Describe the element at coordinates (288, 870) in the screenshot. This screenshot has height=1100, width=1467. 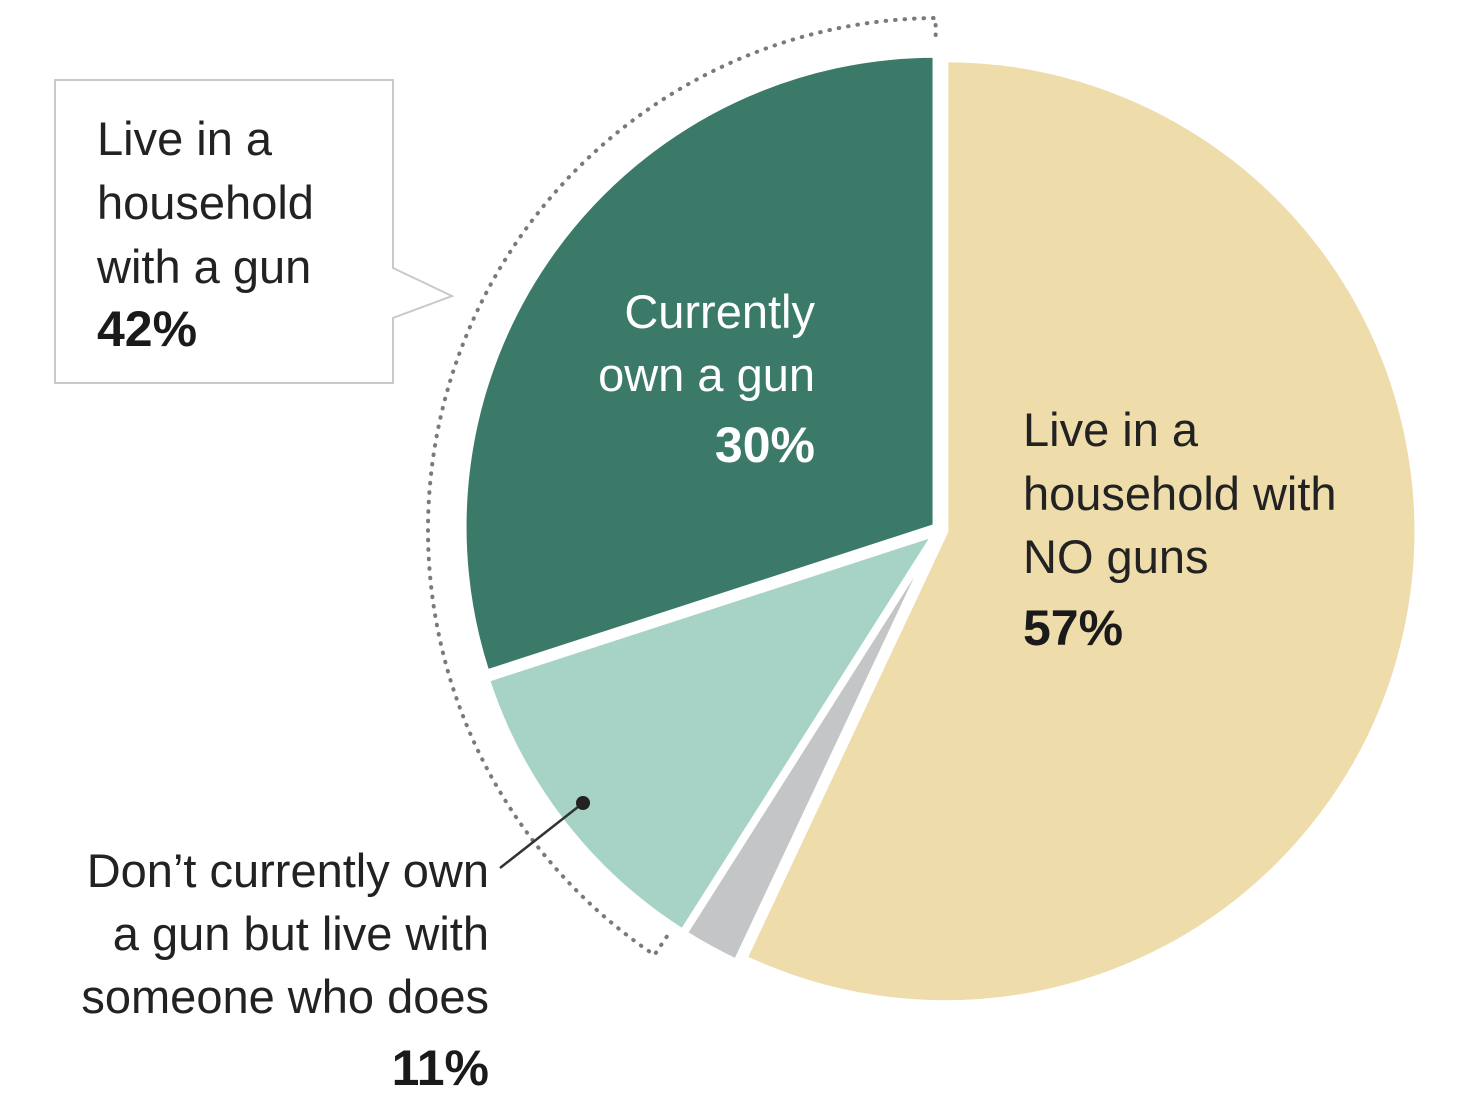
I see `live-with-owner-label-line-1: Don’t currently own` at that location.